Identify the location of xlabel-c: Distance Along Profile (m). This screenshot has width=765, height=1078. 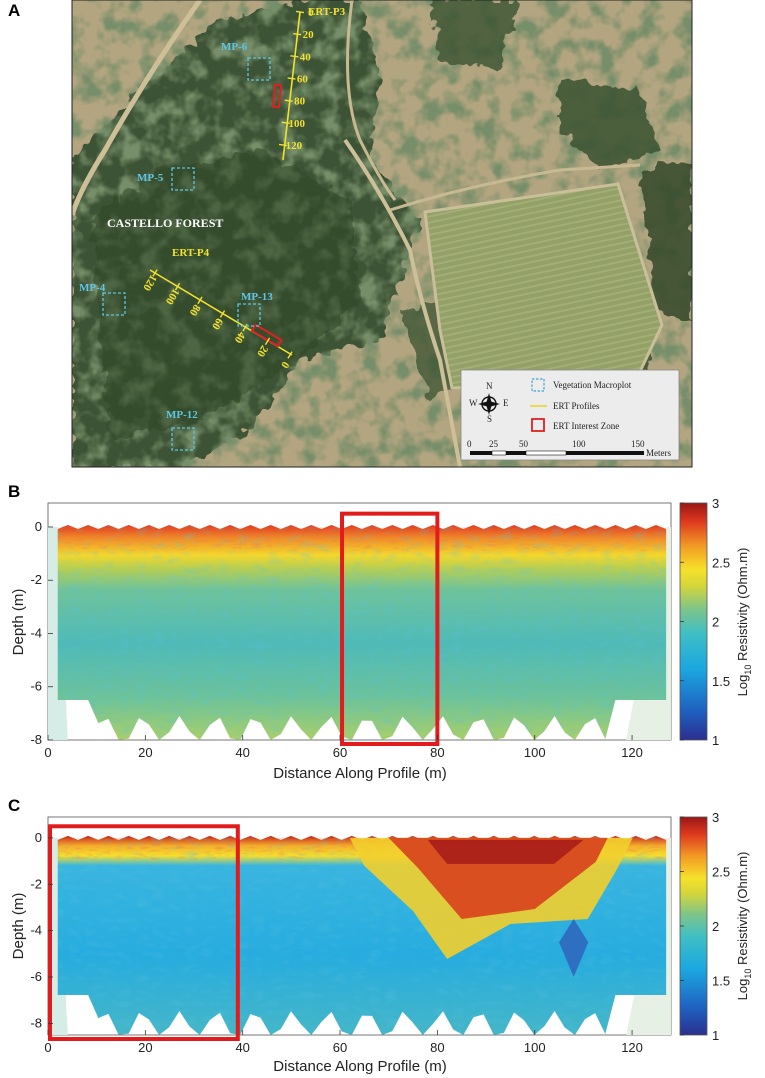
(359, 1066).